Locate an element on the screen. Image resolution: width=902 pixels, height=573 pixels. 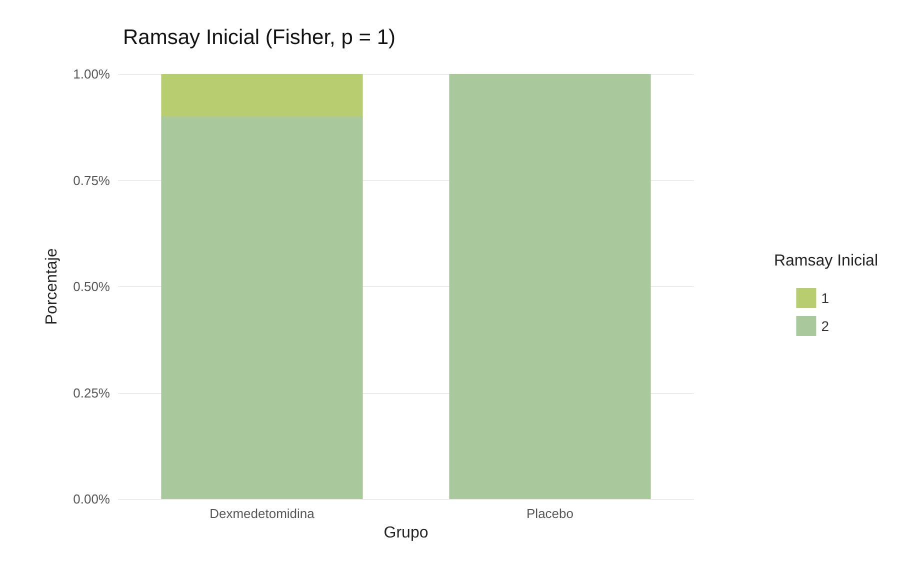
y-tick-label: 0.75% is located at coordinates (91, 180).